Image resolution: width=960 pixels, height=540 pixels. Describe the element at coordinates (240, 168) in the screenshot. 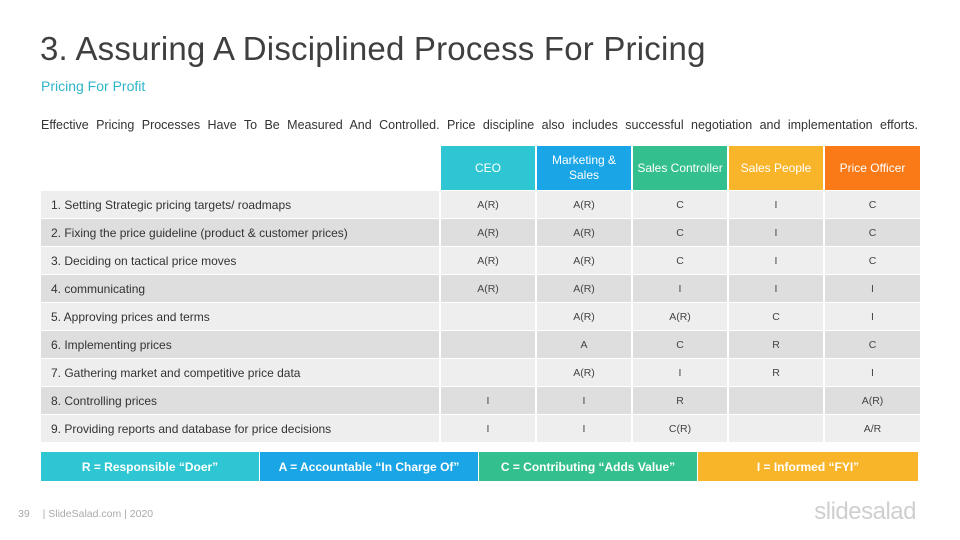

I see `header-blank` at that location.